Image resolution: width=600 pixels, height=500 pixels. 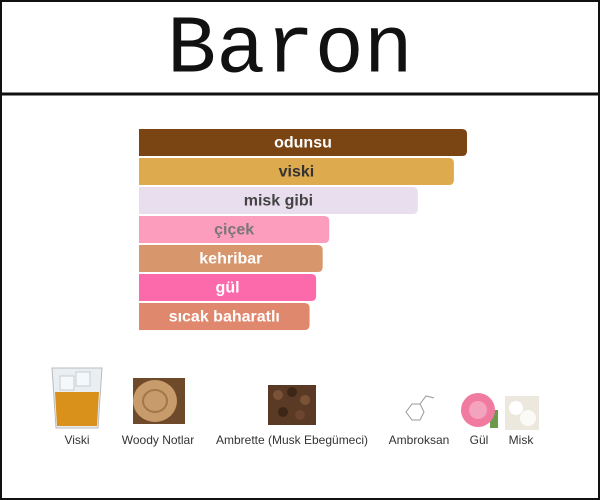 I want to click on note-icons, so click(x=295, y=398).